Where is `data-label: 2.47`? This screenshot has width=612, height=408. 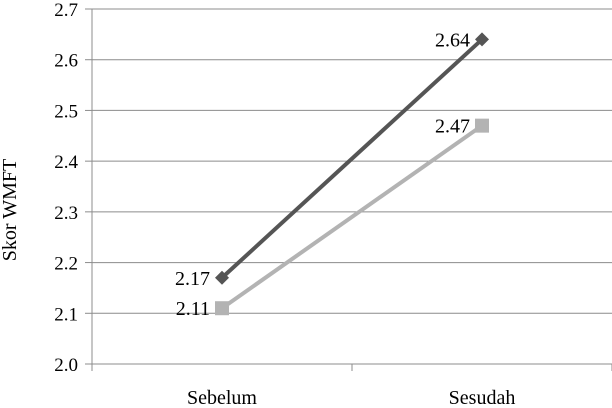 data-label: 2.47 is located at coordinates (452, 127).